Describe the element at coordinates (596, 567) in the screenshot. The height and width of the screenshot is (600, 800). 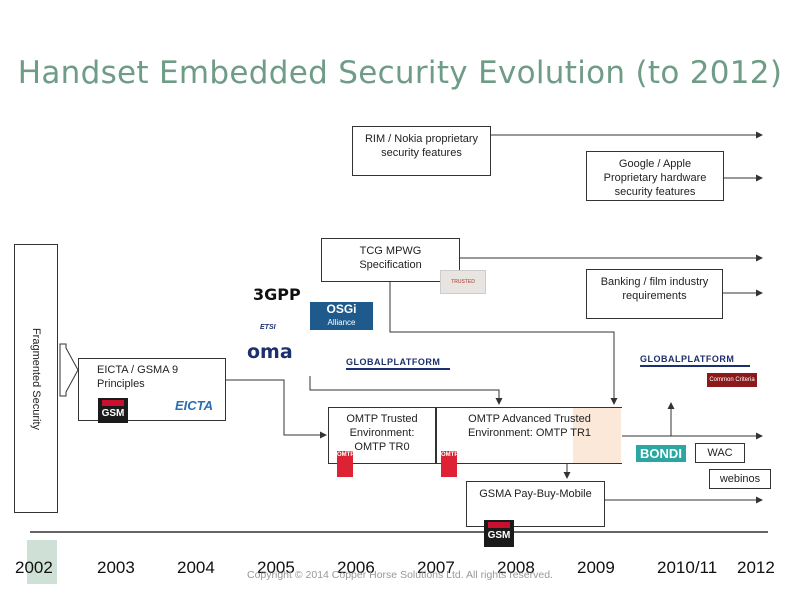
I see `year-2009: 2009` at that location.